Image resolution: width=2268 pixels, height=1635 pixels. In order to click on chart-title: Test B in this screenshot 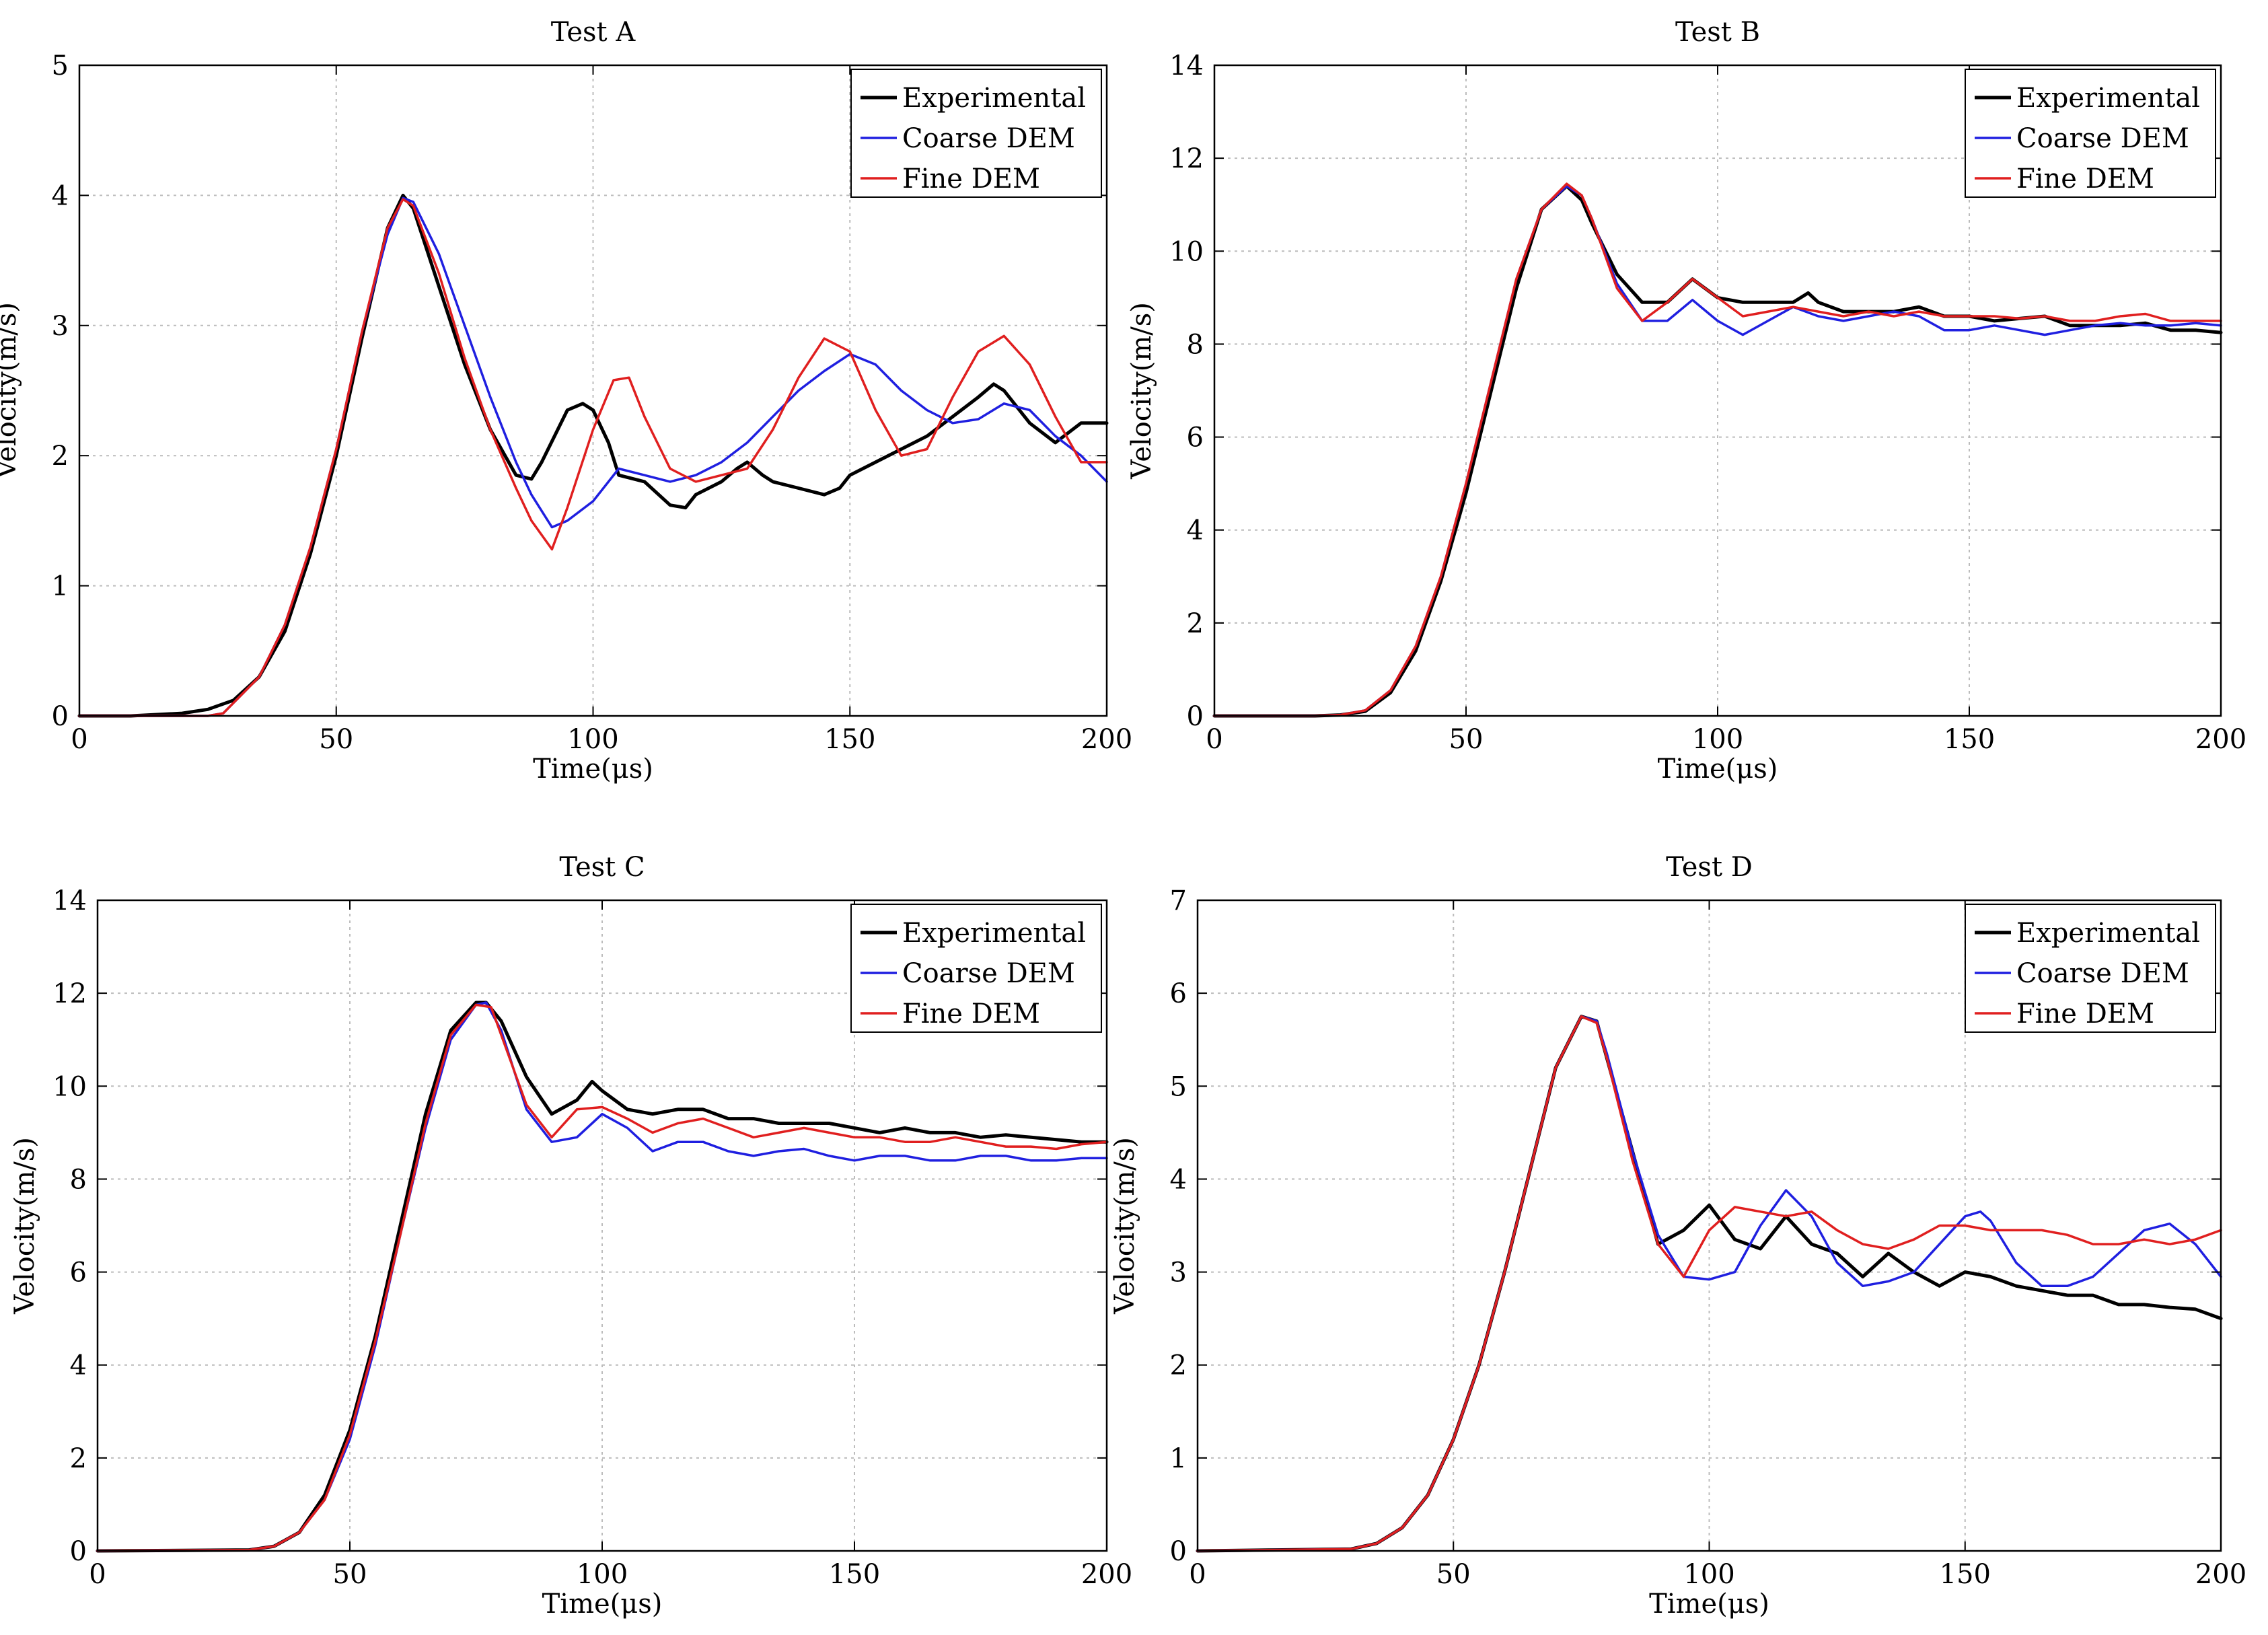, I will do `click(1717, 32)`.